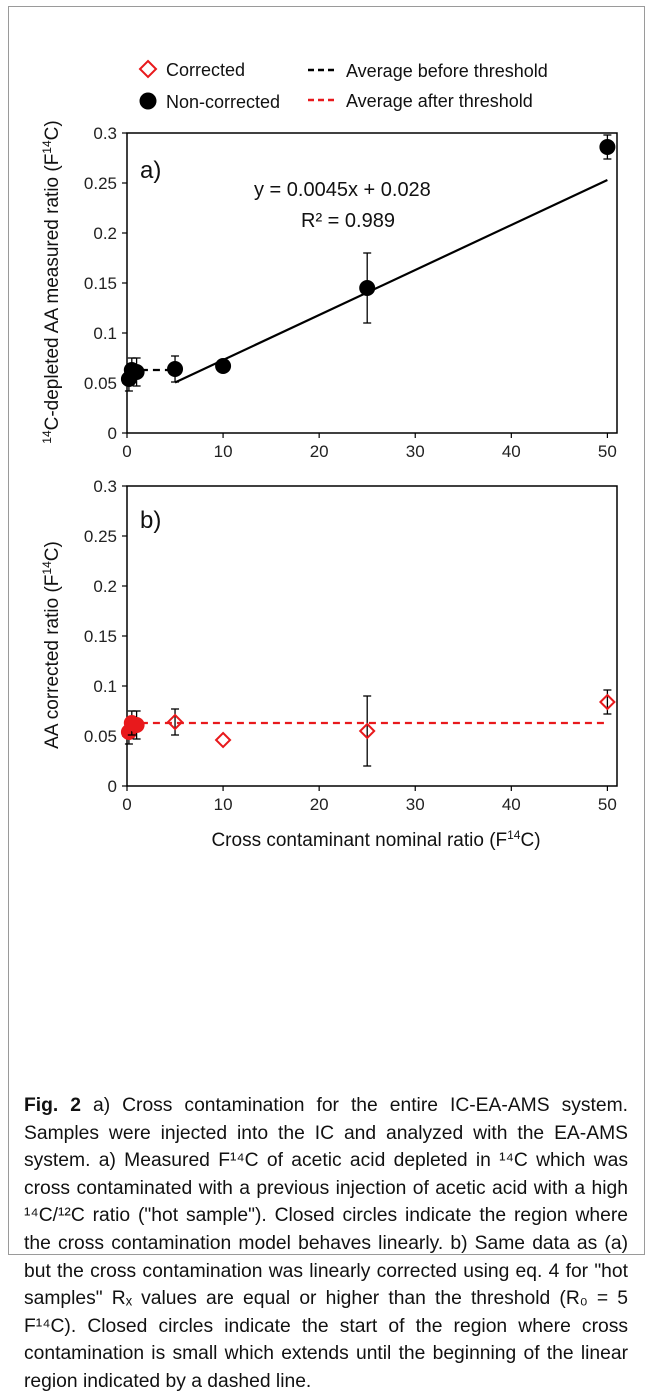 Image resolution: width=655 pixels, height=1396 pixels. Describe the element at coordinates (52, 1105) in the screenshot. I see `caption-fig-label: Fig. 2` at that location.